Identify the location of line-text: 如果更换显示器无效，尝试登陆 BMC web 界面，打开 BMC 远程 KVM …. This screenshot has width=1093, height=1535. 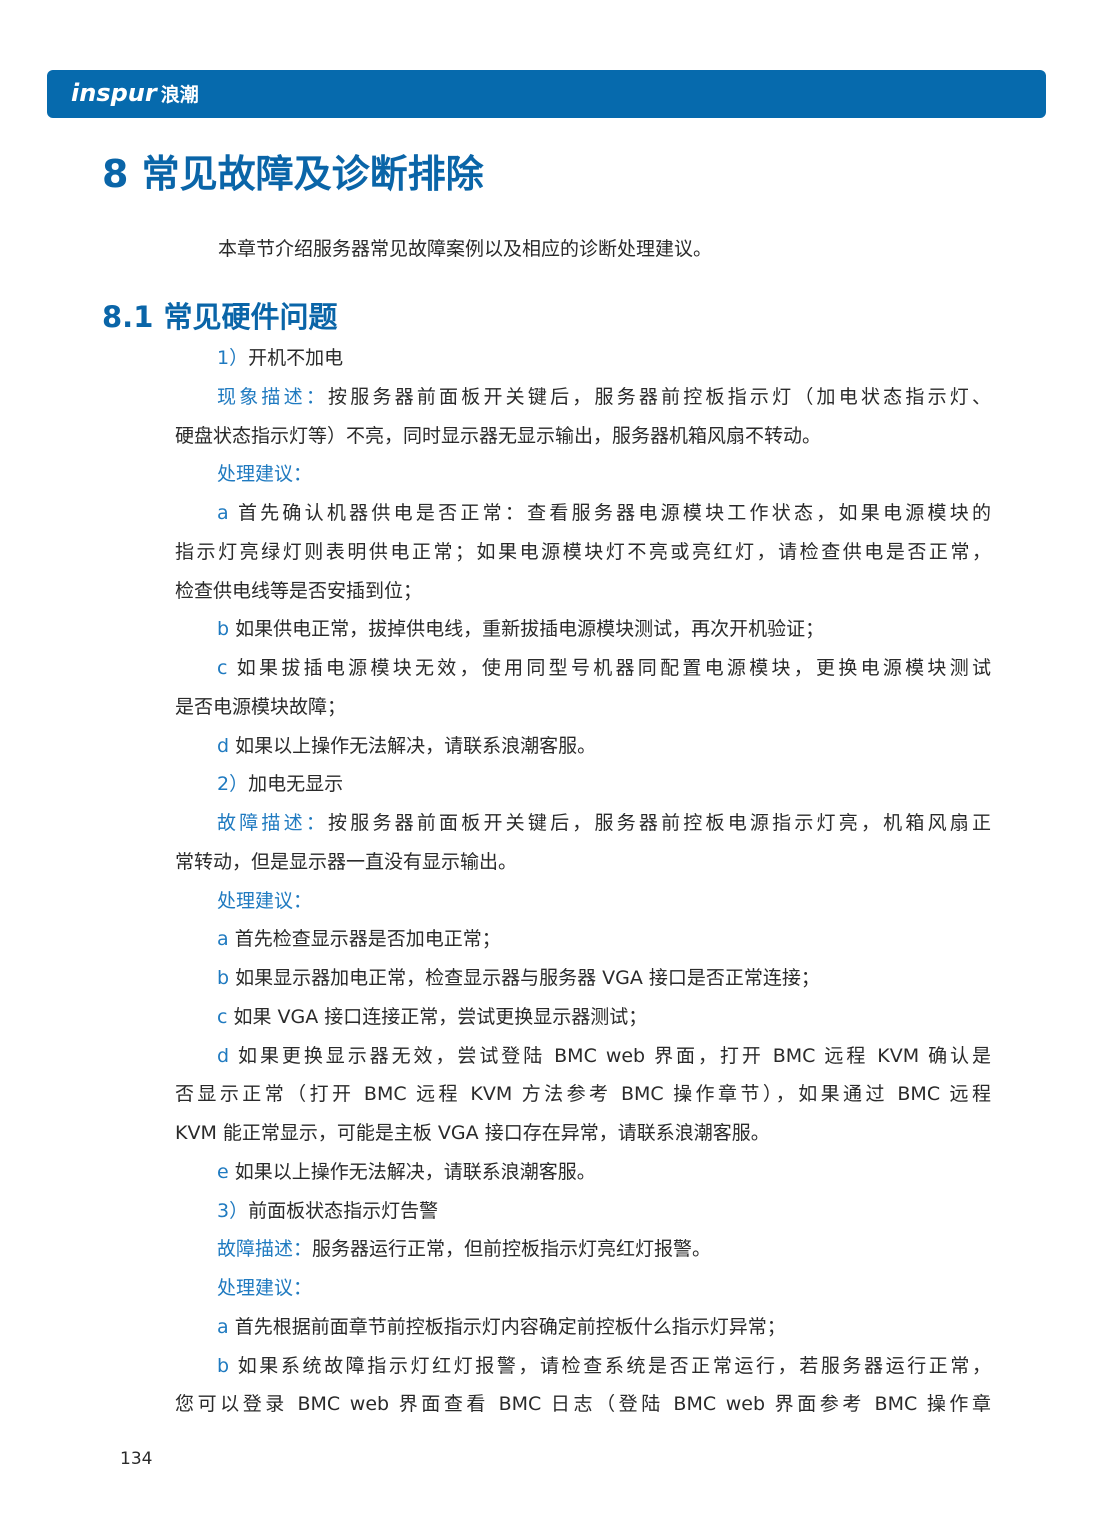
(610, 1055).